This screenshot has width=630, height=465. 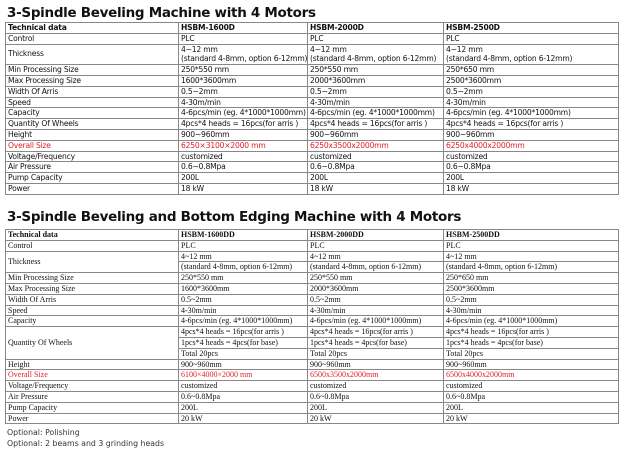 What do you see at coordinates (531, 80) in the screenshot?
I see `value-cell: 2500*3600mm` at bounding box center [531, 80].